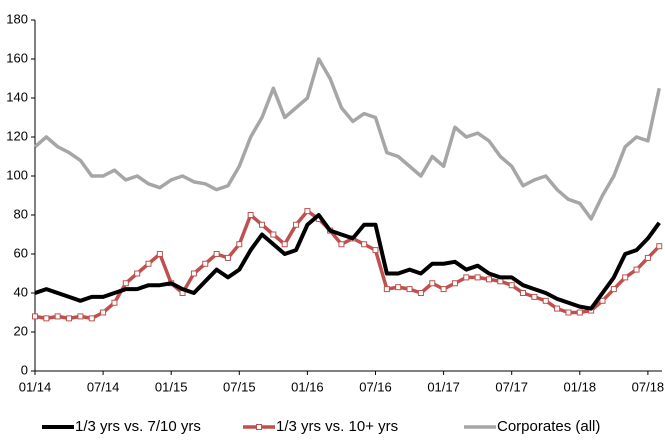 This screenshot has width=665, height=442. What do you see at coordinates (21, 330) in the screenshot?
I see `y-tick-label: 20` at bounding box center [21, 330].